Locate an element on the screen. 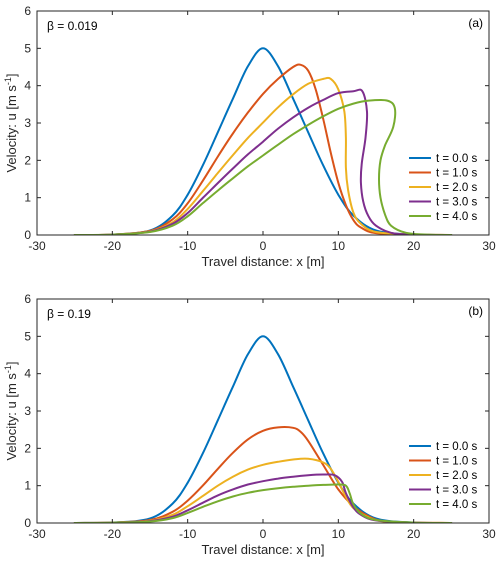  panel-label: (b) is located at coordinates (475, 311).